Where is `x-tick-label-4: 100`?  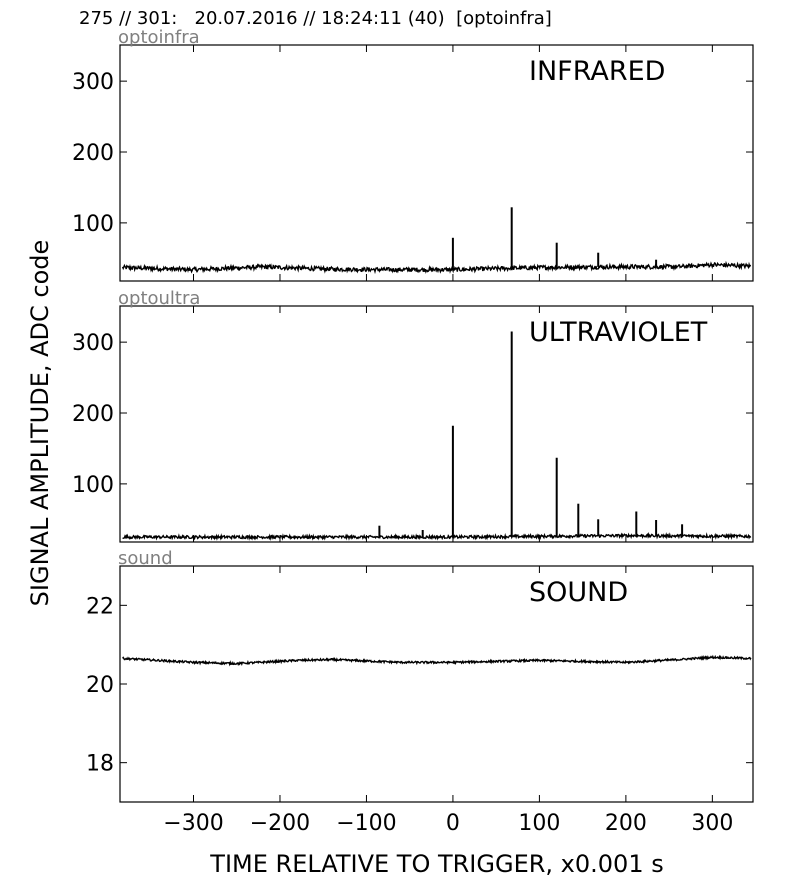
x-tick-label-4: 100 is located at coordinates (539, 823).